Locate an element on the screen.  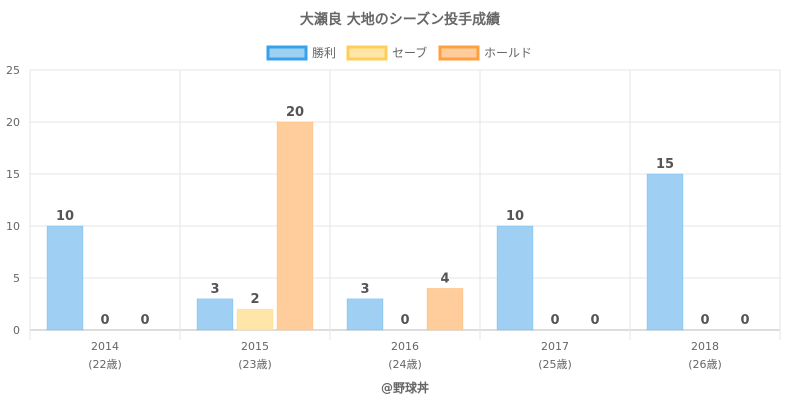
x-tick-sublabel: (25歳) is located at coordinates (555, 364).